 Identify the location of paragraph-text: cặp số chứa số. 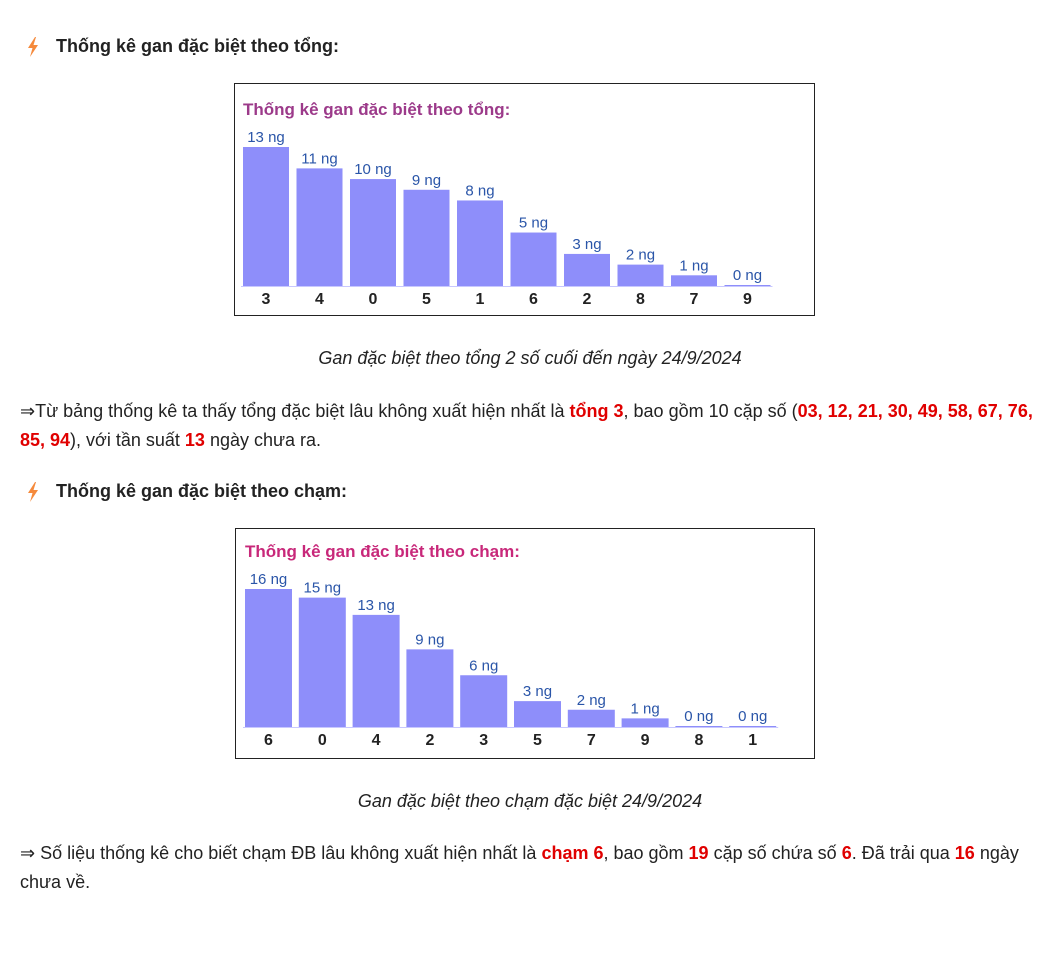
(775, 853).